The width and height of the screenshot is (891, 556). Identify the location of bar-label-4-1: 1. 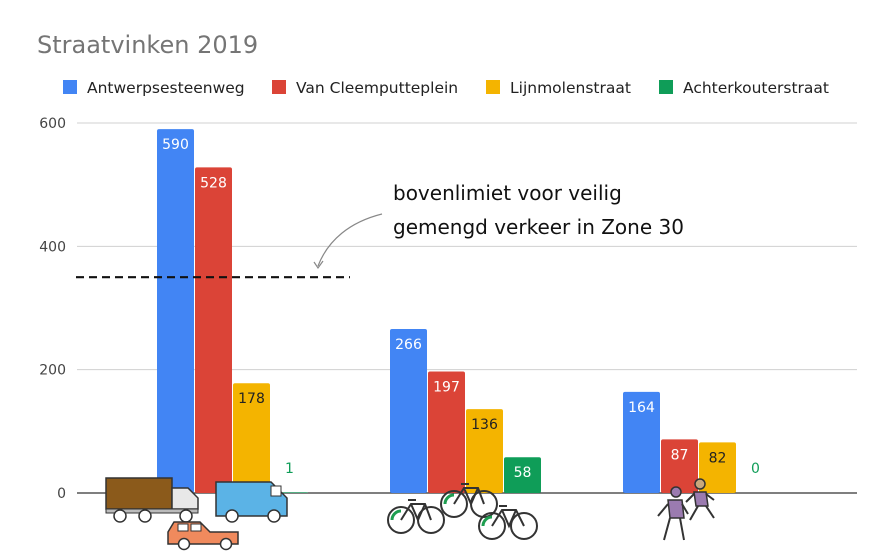
(289, 469).